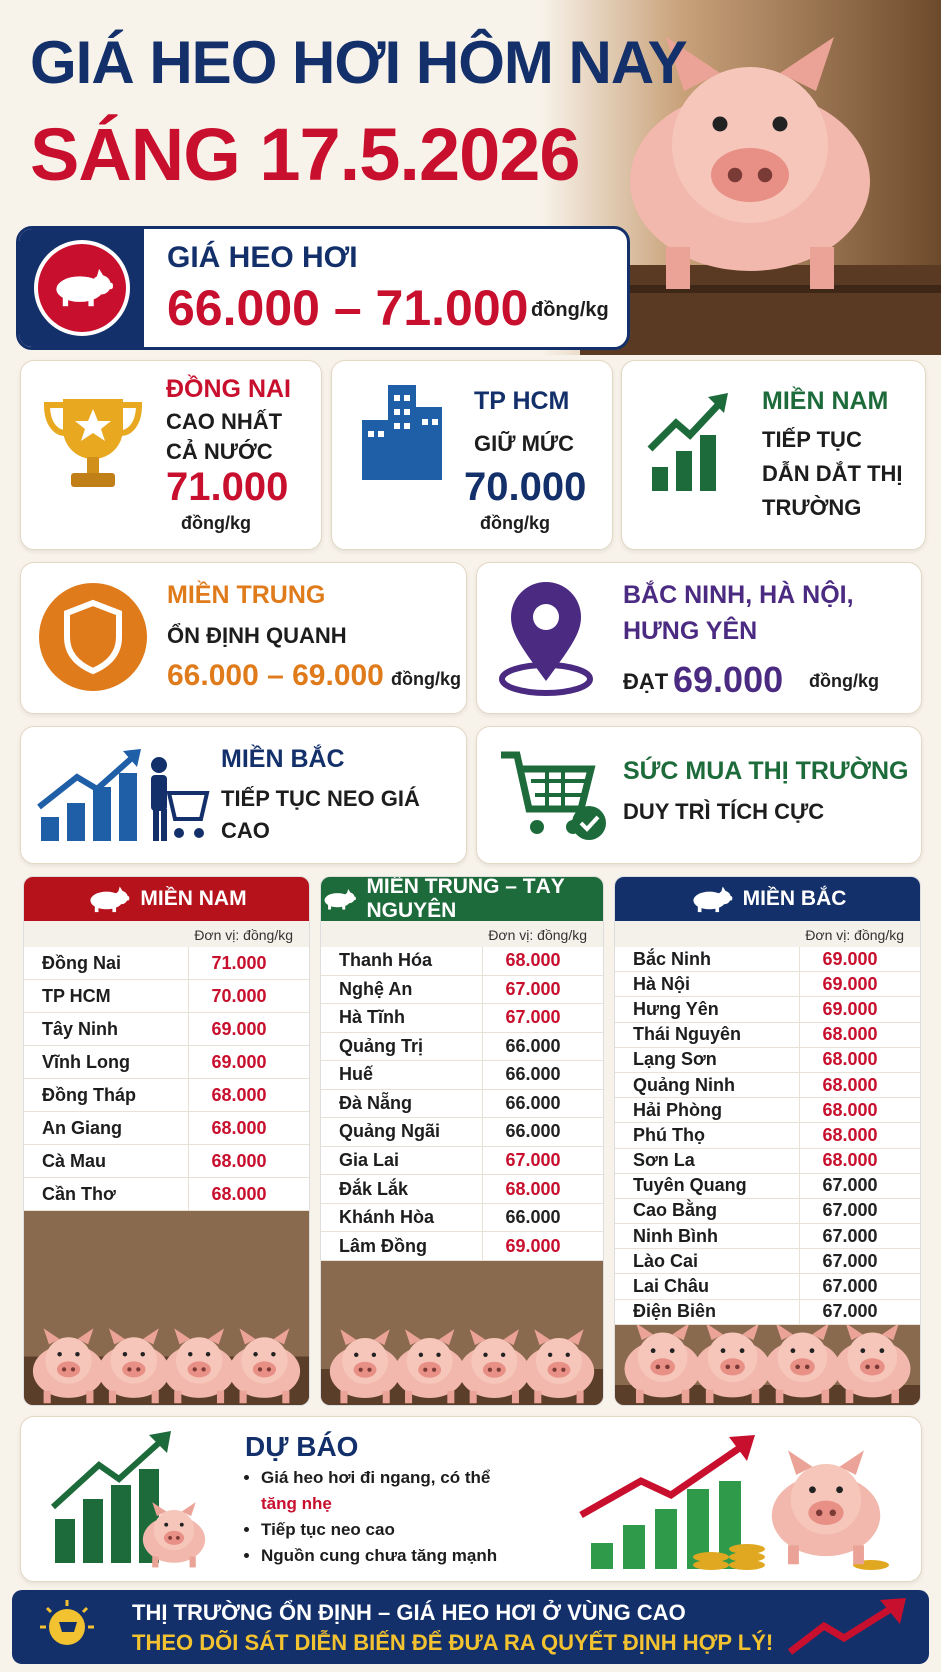 This screenshot has height=1672, width=941. I want to click on footer-icon, so click(67, 1622).